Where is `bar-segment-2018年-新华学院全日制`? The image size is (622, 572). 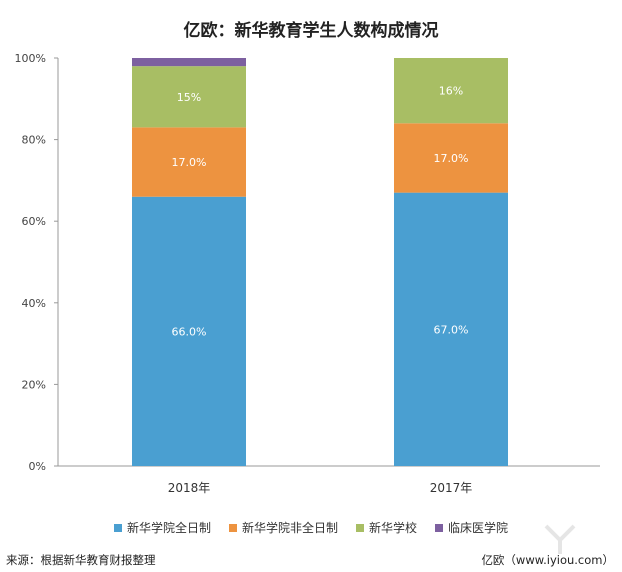
bar-segment-2018年-新华学院全日制 is located at coordinates (189, 331).